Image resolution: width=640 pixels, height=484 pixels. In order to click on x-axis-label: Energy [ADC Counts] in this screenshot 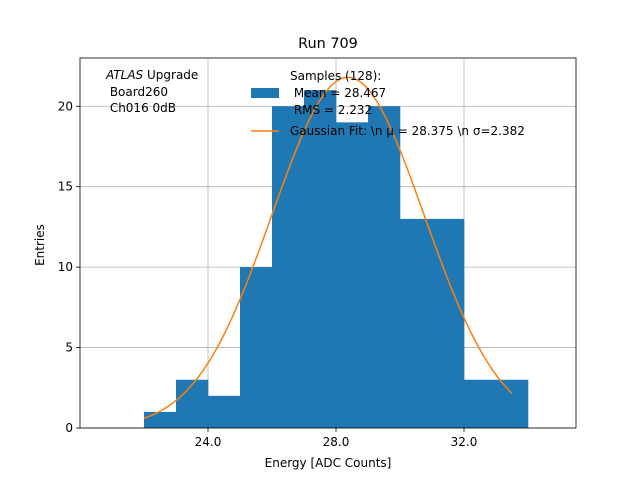, I will do `click(328, 463)`.